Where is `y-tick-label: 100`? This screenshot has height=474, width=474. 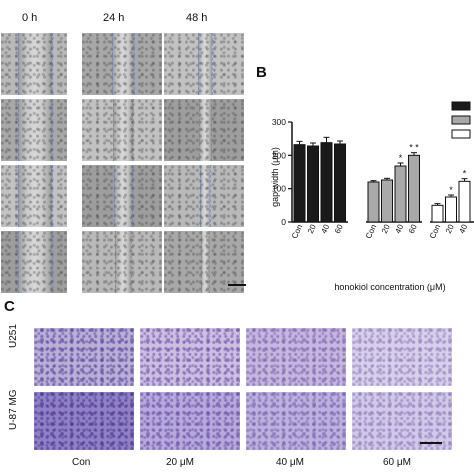 y-tick-label: 100 is located at coordinates (279, 189).